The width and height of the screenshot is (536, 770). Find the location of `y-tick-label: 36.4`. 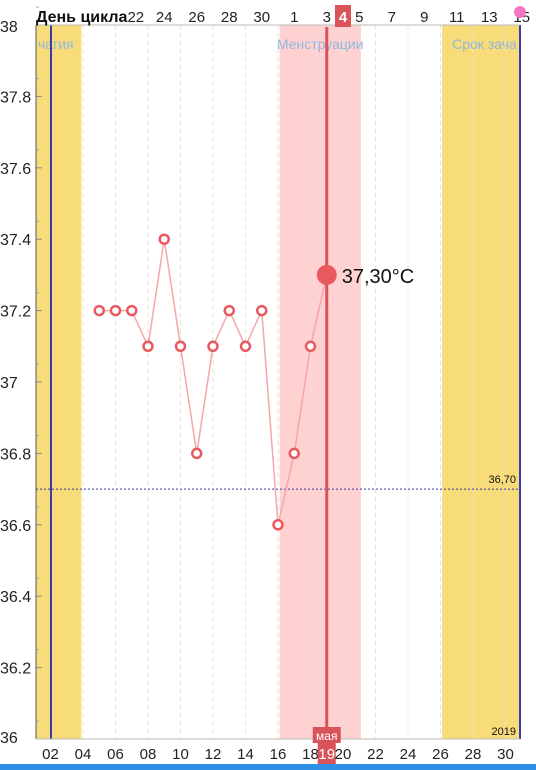

y-tick-label: 36.4 is located at coordinates (15, 597).